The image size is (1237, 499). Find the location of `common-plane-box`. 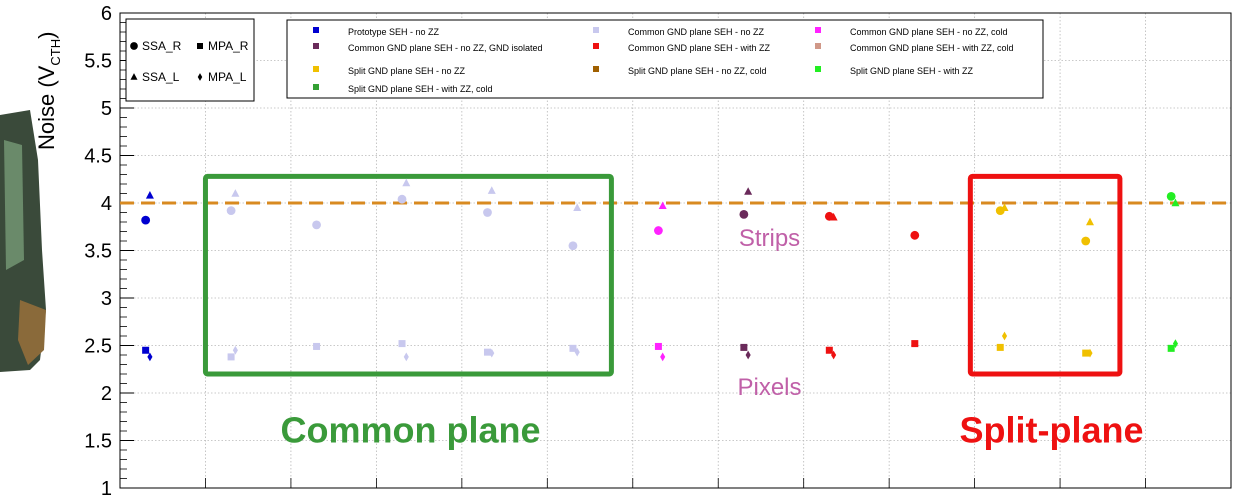

common-plane-box is located at coordinates (408, 275).